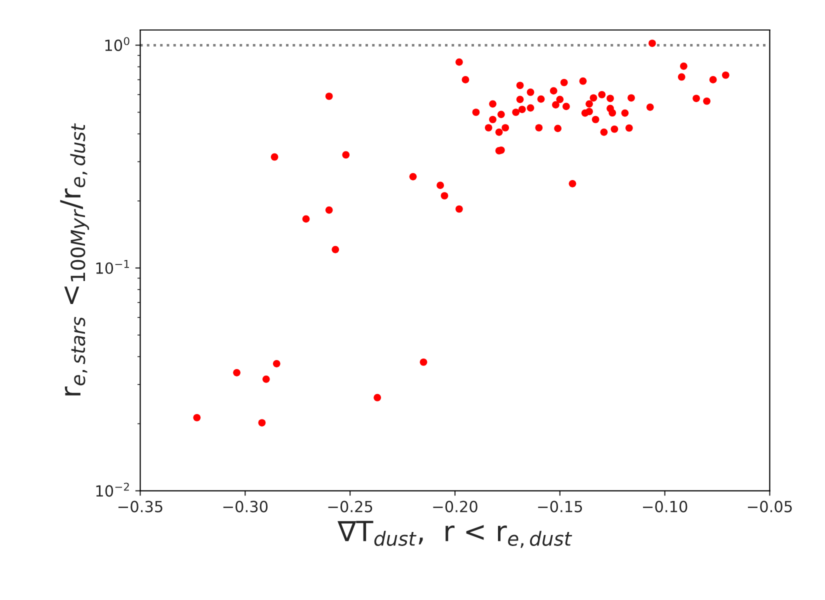  Describe the element at coordinates (455, 534) in the screenshot. I see `x-axis-title: ∇T$_{dust}$, r < r$_{e,dust}$` at that location.